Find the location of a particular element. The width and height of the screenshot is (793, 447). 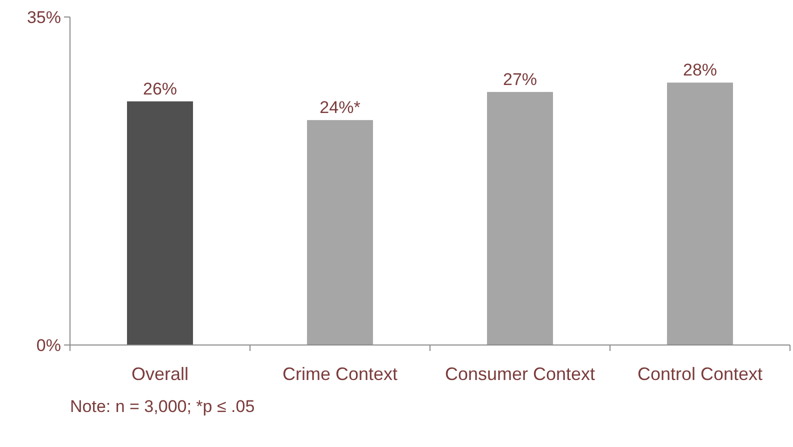

data-label: 24%* is located at coordinates (340, 108).